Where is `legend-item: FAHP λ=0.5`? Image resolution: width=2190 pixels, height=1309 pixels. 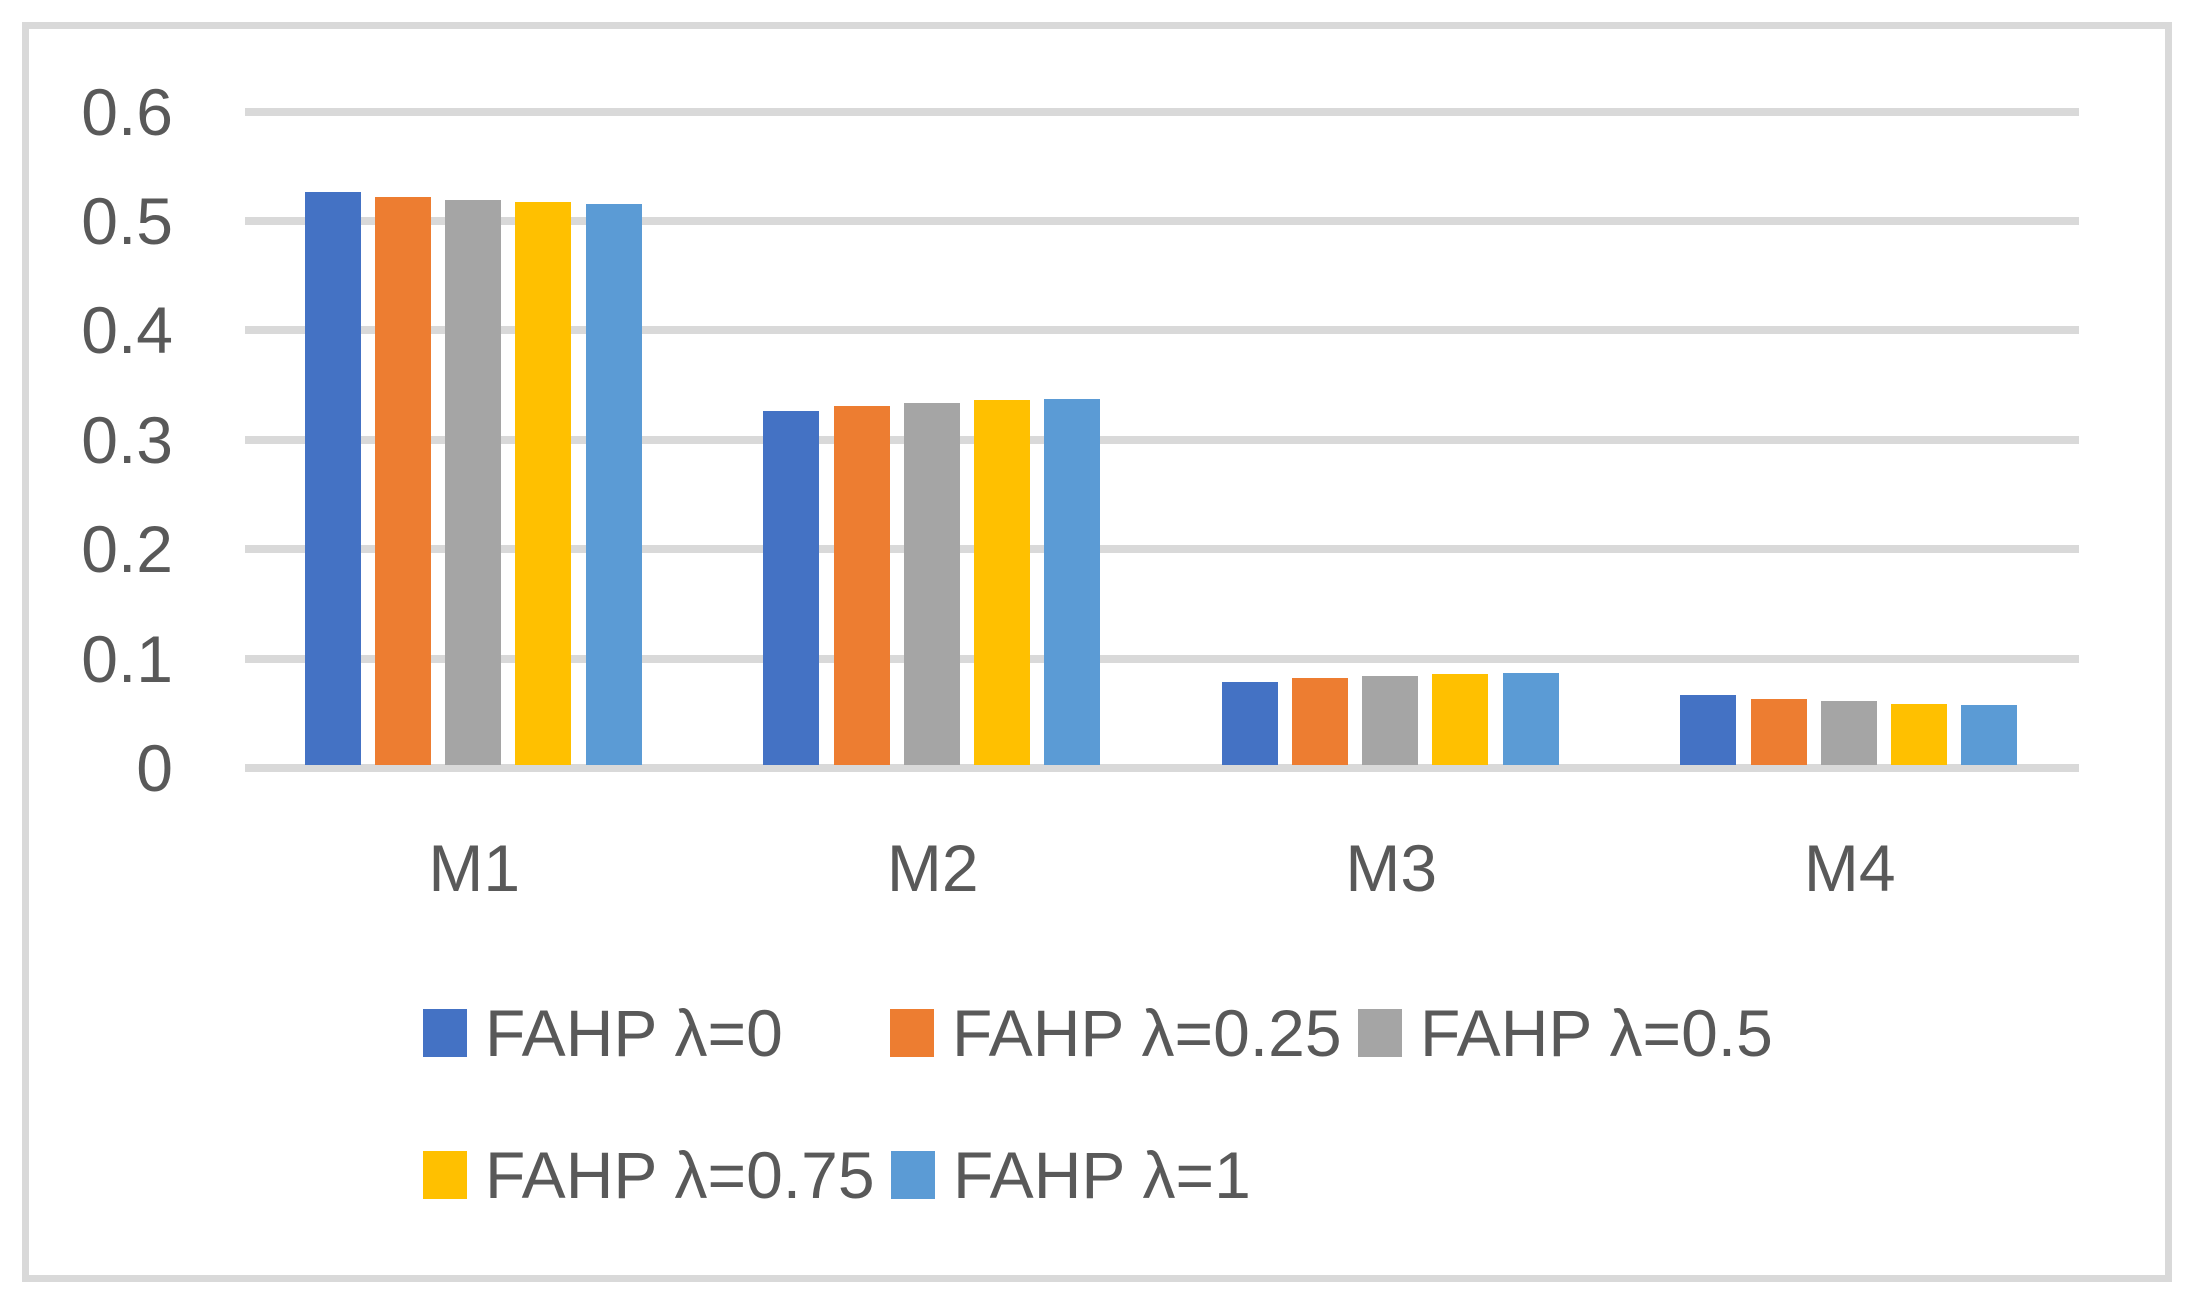 legend-item: FAHP λ=0.5 is located at coordinates (1565, 1033).